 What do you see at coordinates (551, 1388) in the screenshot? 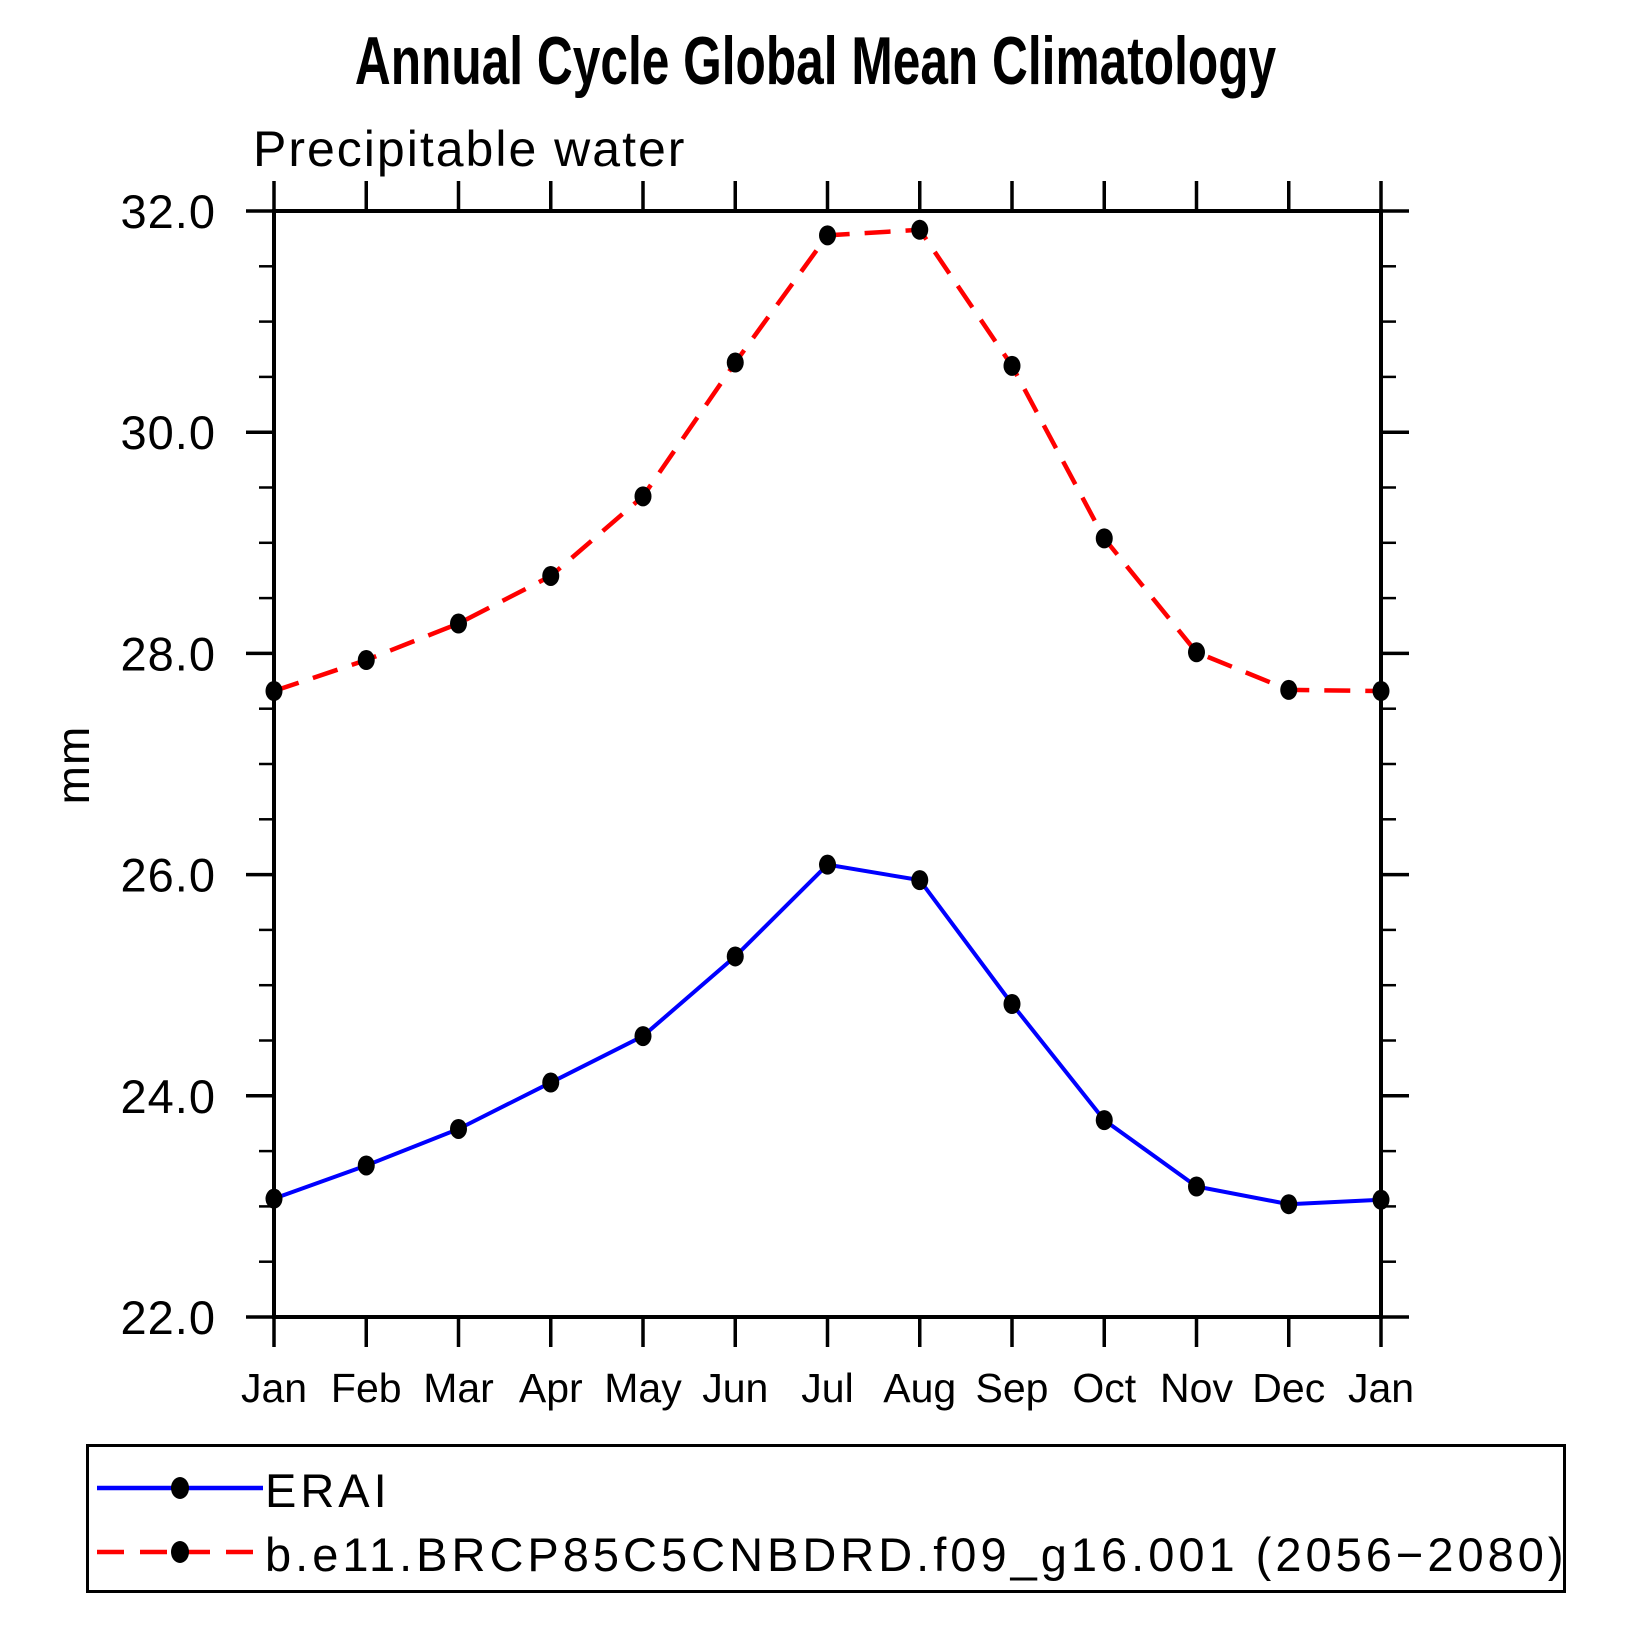
I see `x-tick-label: Apr` at bounding box center [551, 1388].